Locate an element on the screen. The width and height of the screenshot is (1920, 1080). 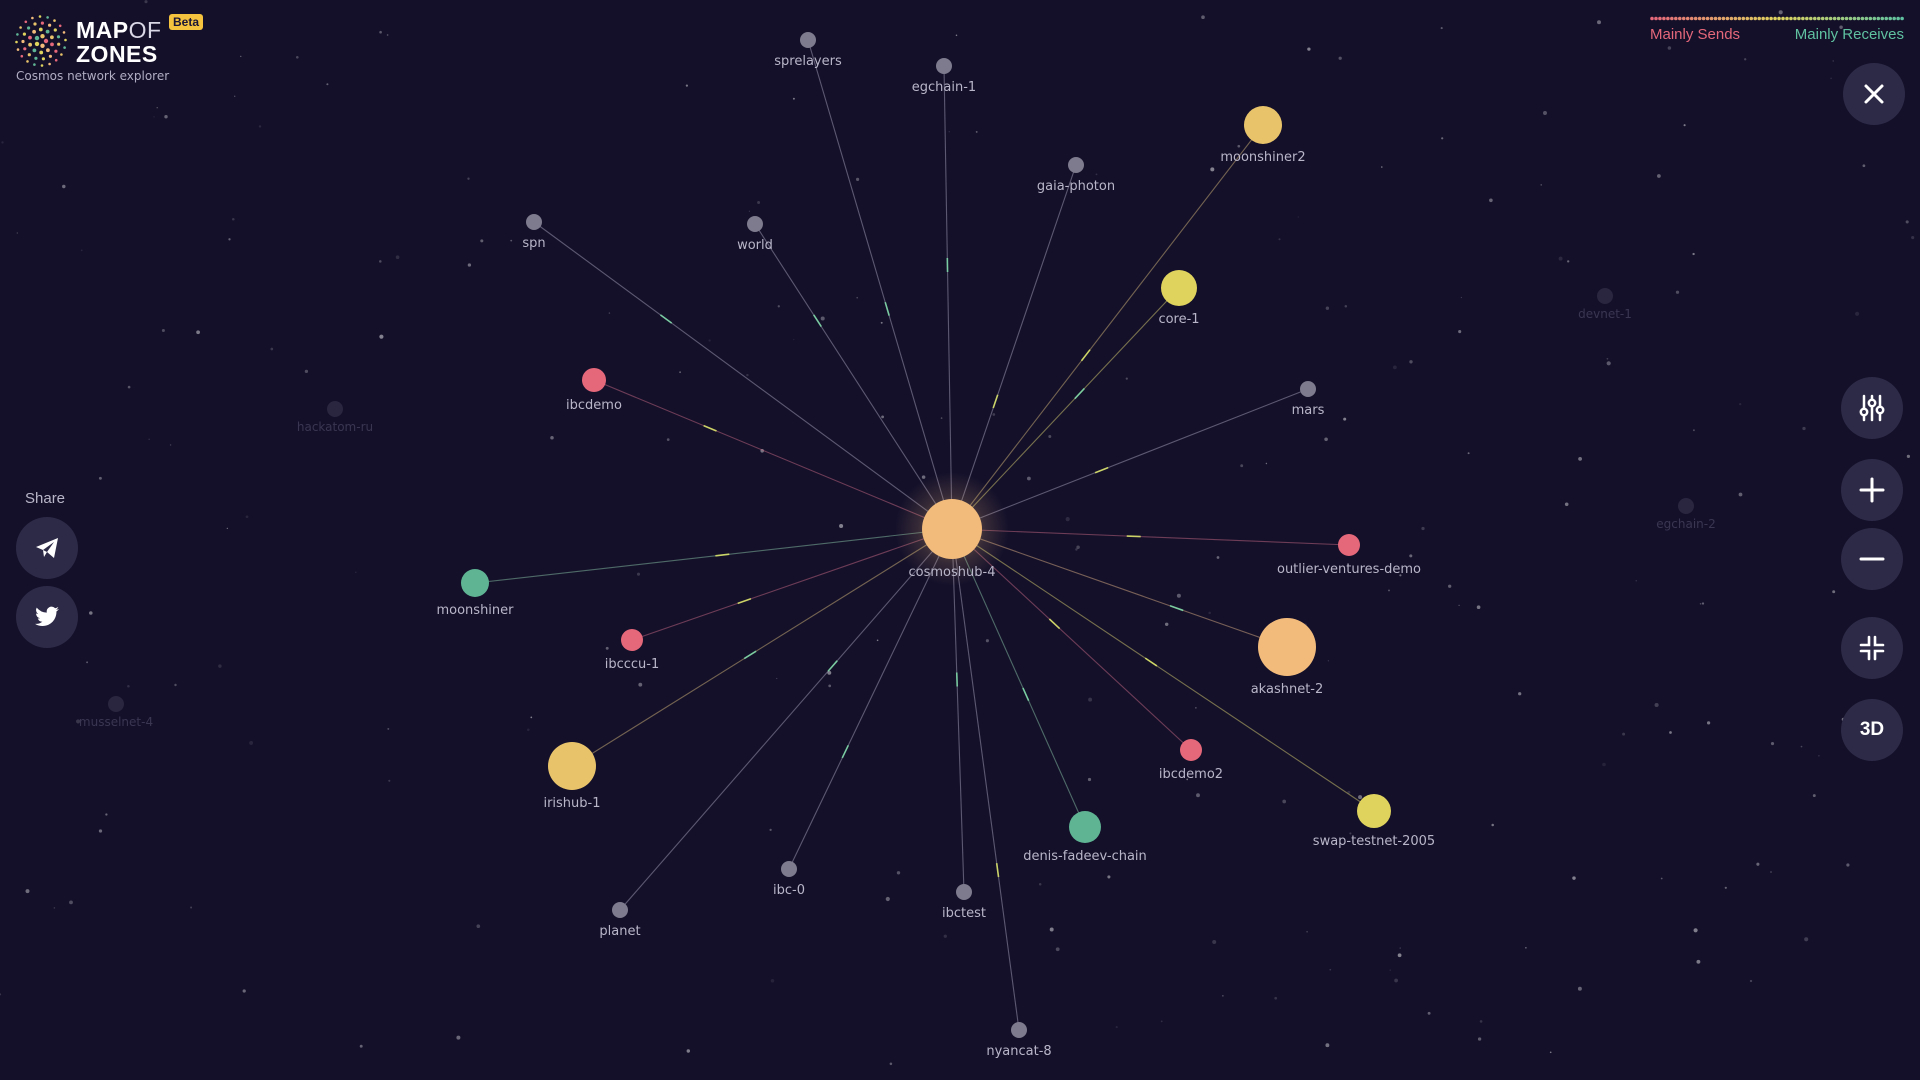
zone-node-ibcdemo2: ibcdemo2 is located at coordinates (1191, 760).